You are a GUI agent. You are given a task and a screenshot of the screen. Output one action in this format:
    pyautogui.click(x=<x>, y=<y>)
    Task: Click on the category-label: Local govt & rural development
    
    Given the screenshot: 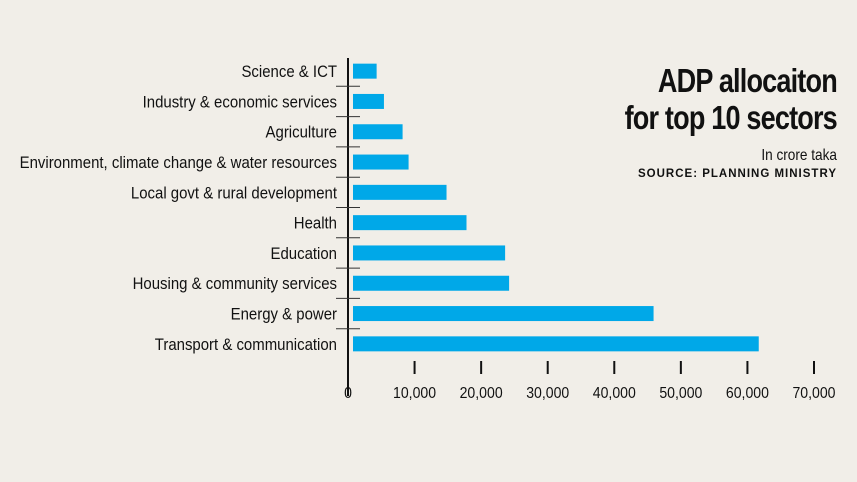 What is the action you would take?
    pyautogui.click(x=234, y=194)
    